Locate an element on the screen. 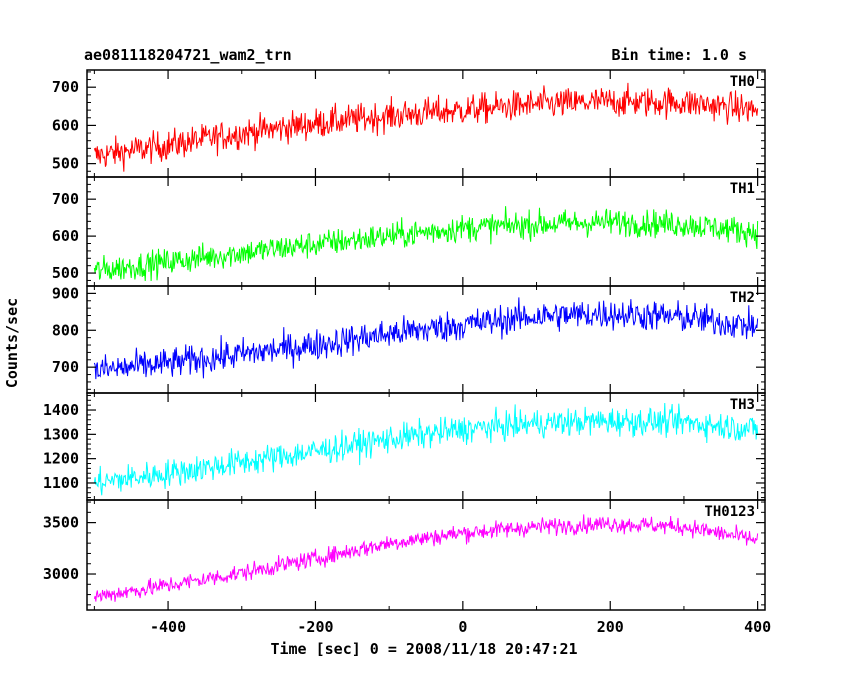  x-tick-label: 0 is located at coordinates (462, 627).